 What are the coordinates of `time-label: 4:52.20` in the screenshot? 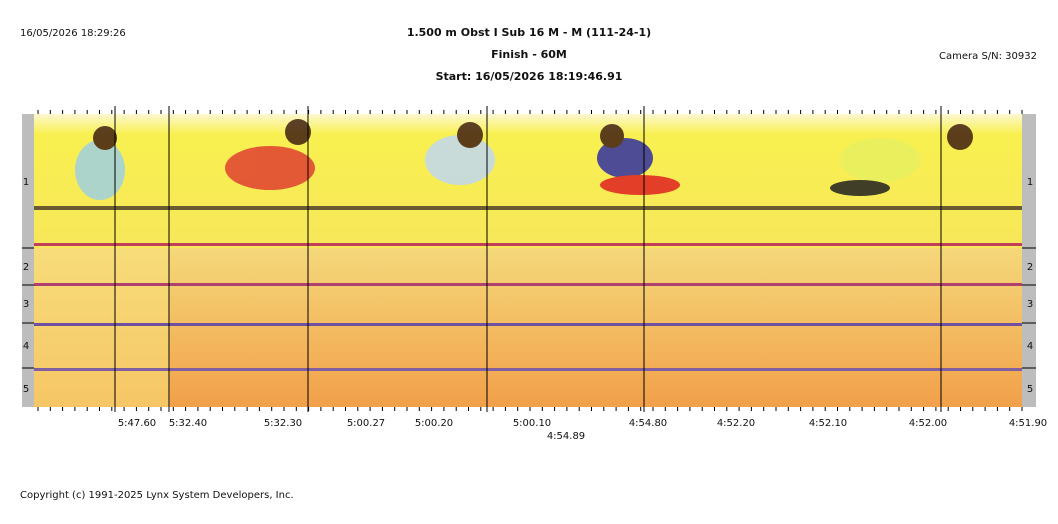 It's located at (736, 423).